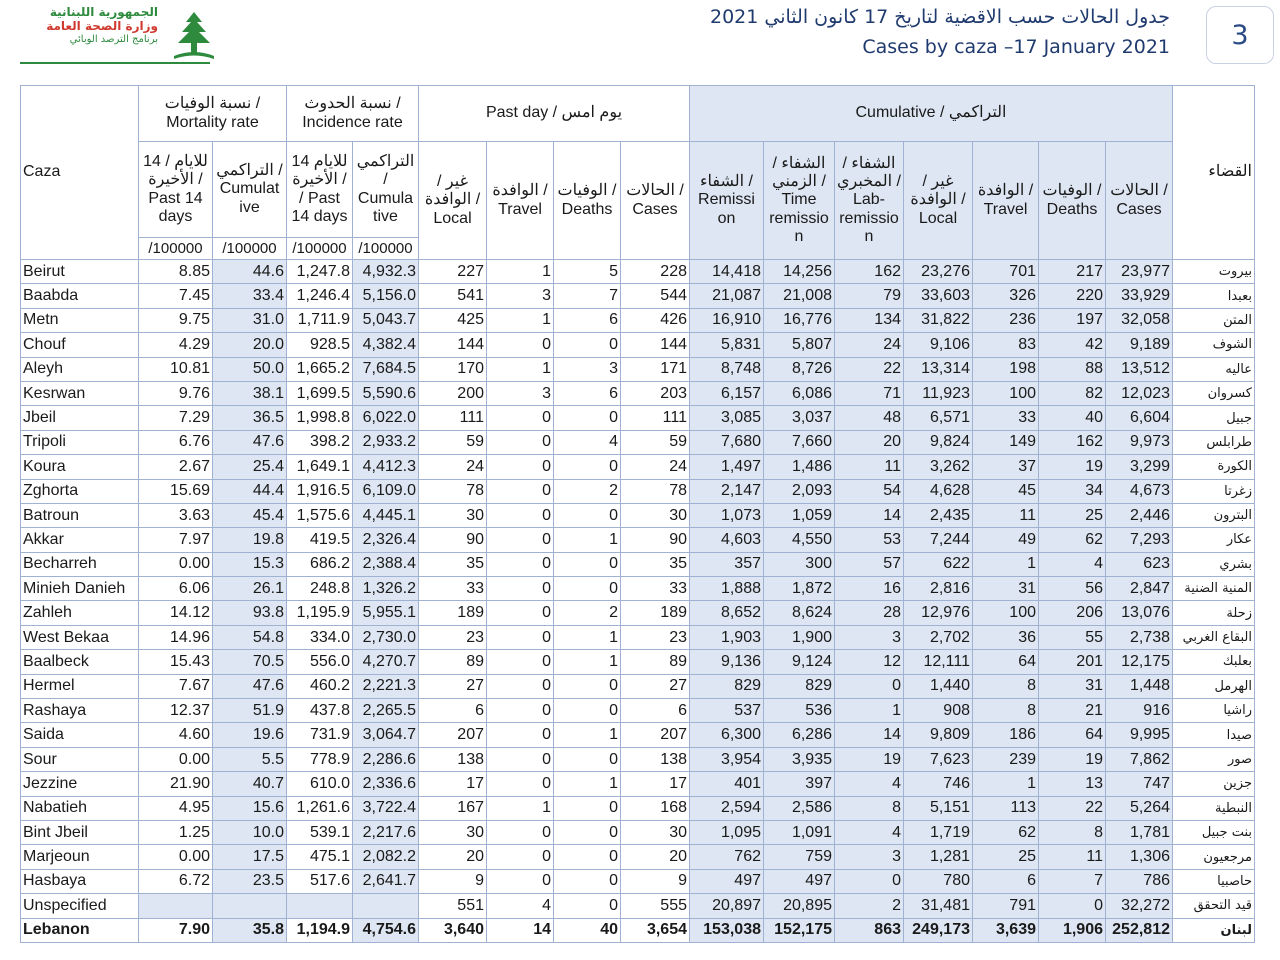  What do you see at coordinates (319, 442) in the screenshot?
I see `incidence-past14-cell: 398.2` at bounding box center [319, 442].